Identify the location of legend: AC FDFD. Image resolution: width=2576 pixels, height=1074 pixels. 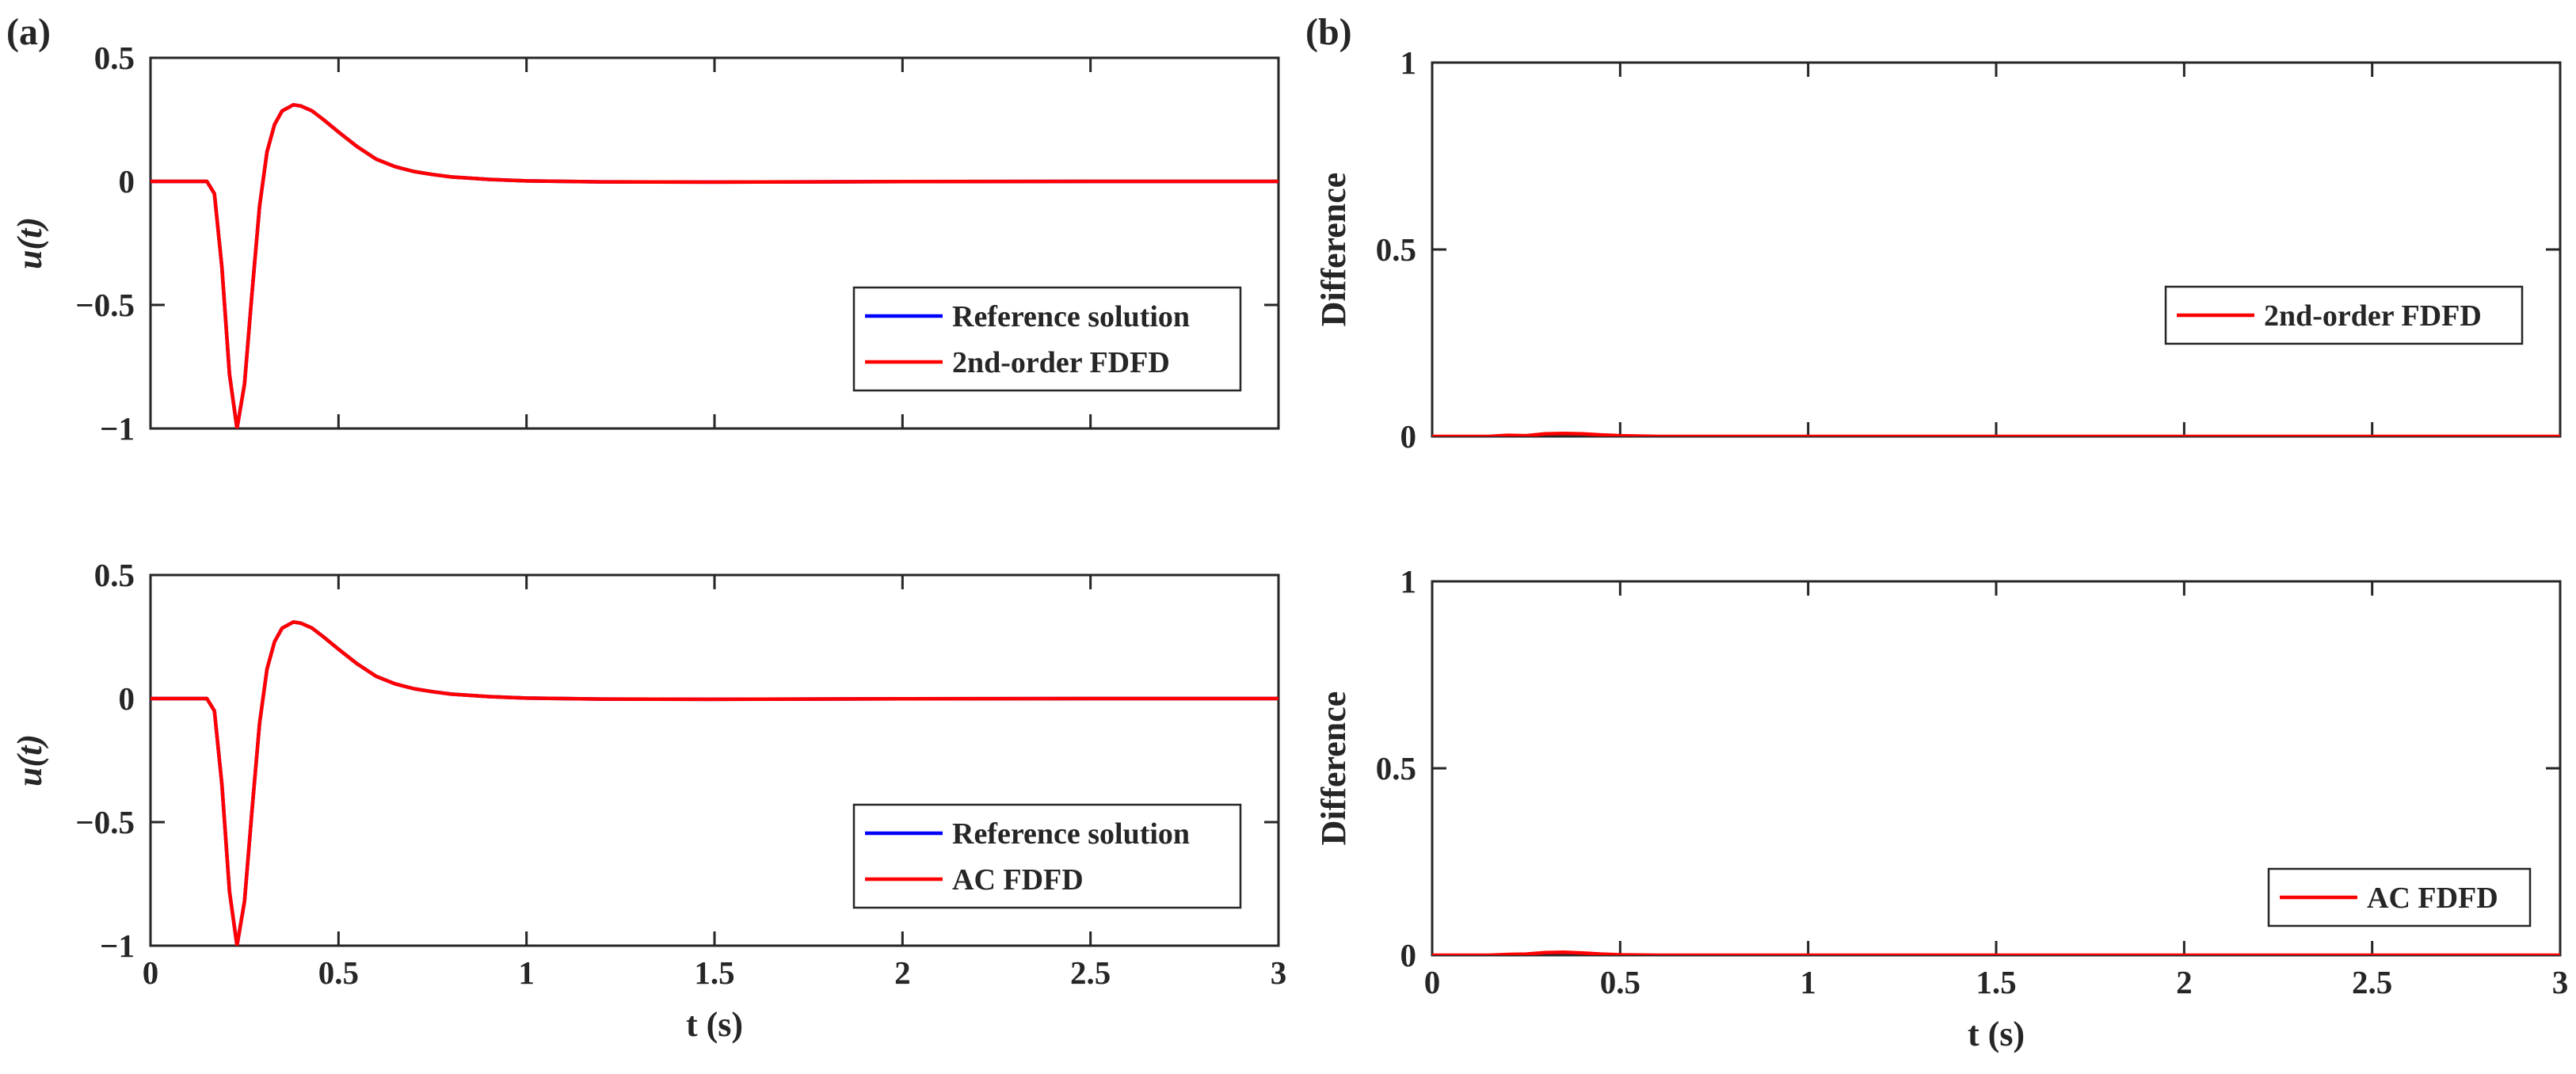
(2399, 897).